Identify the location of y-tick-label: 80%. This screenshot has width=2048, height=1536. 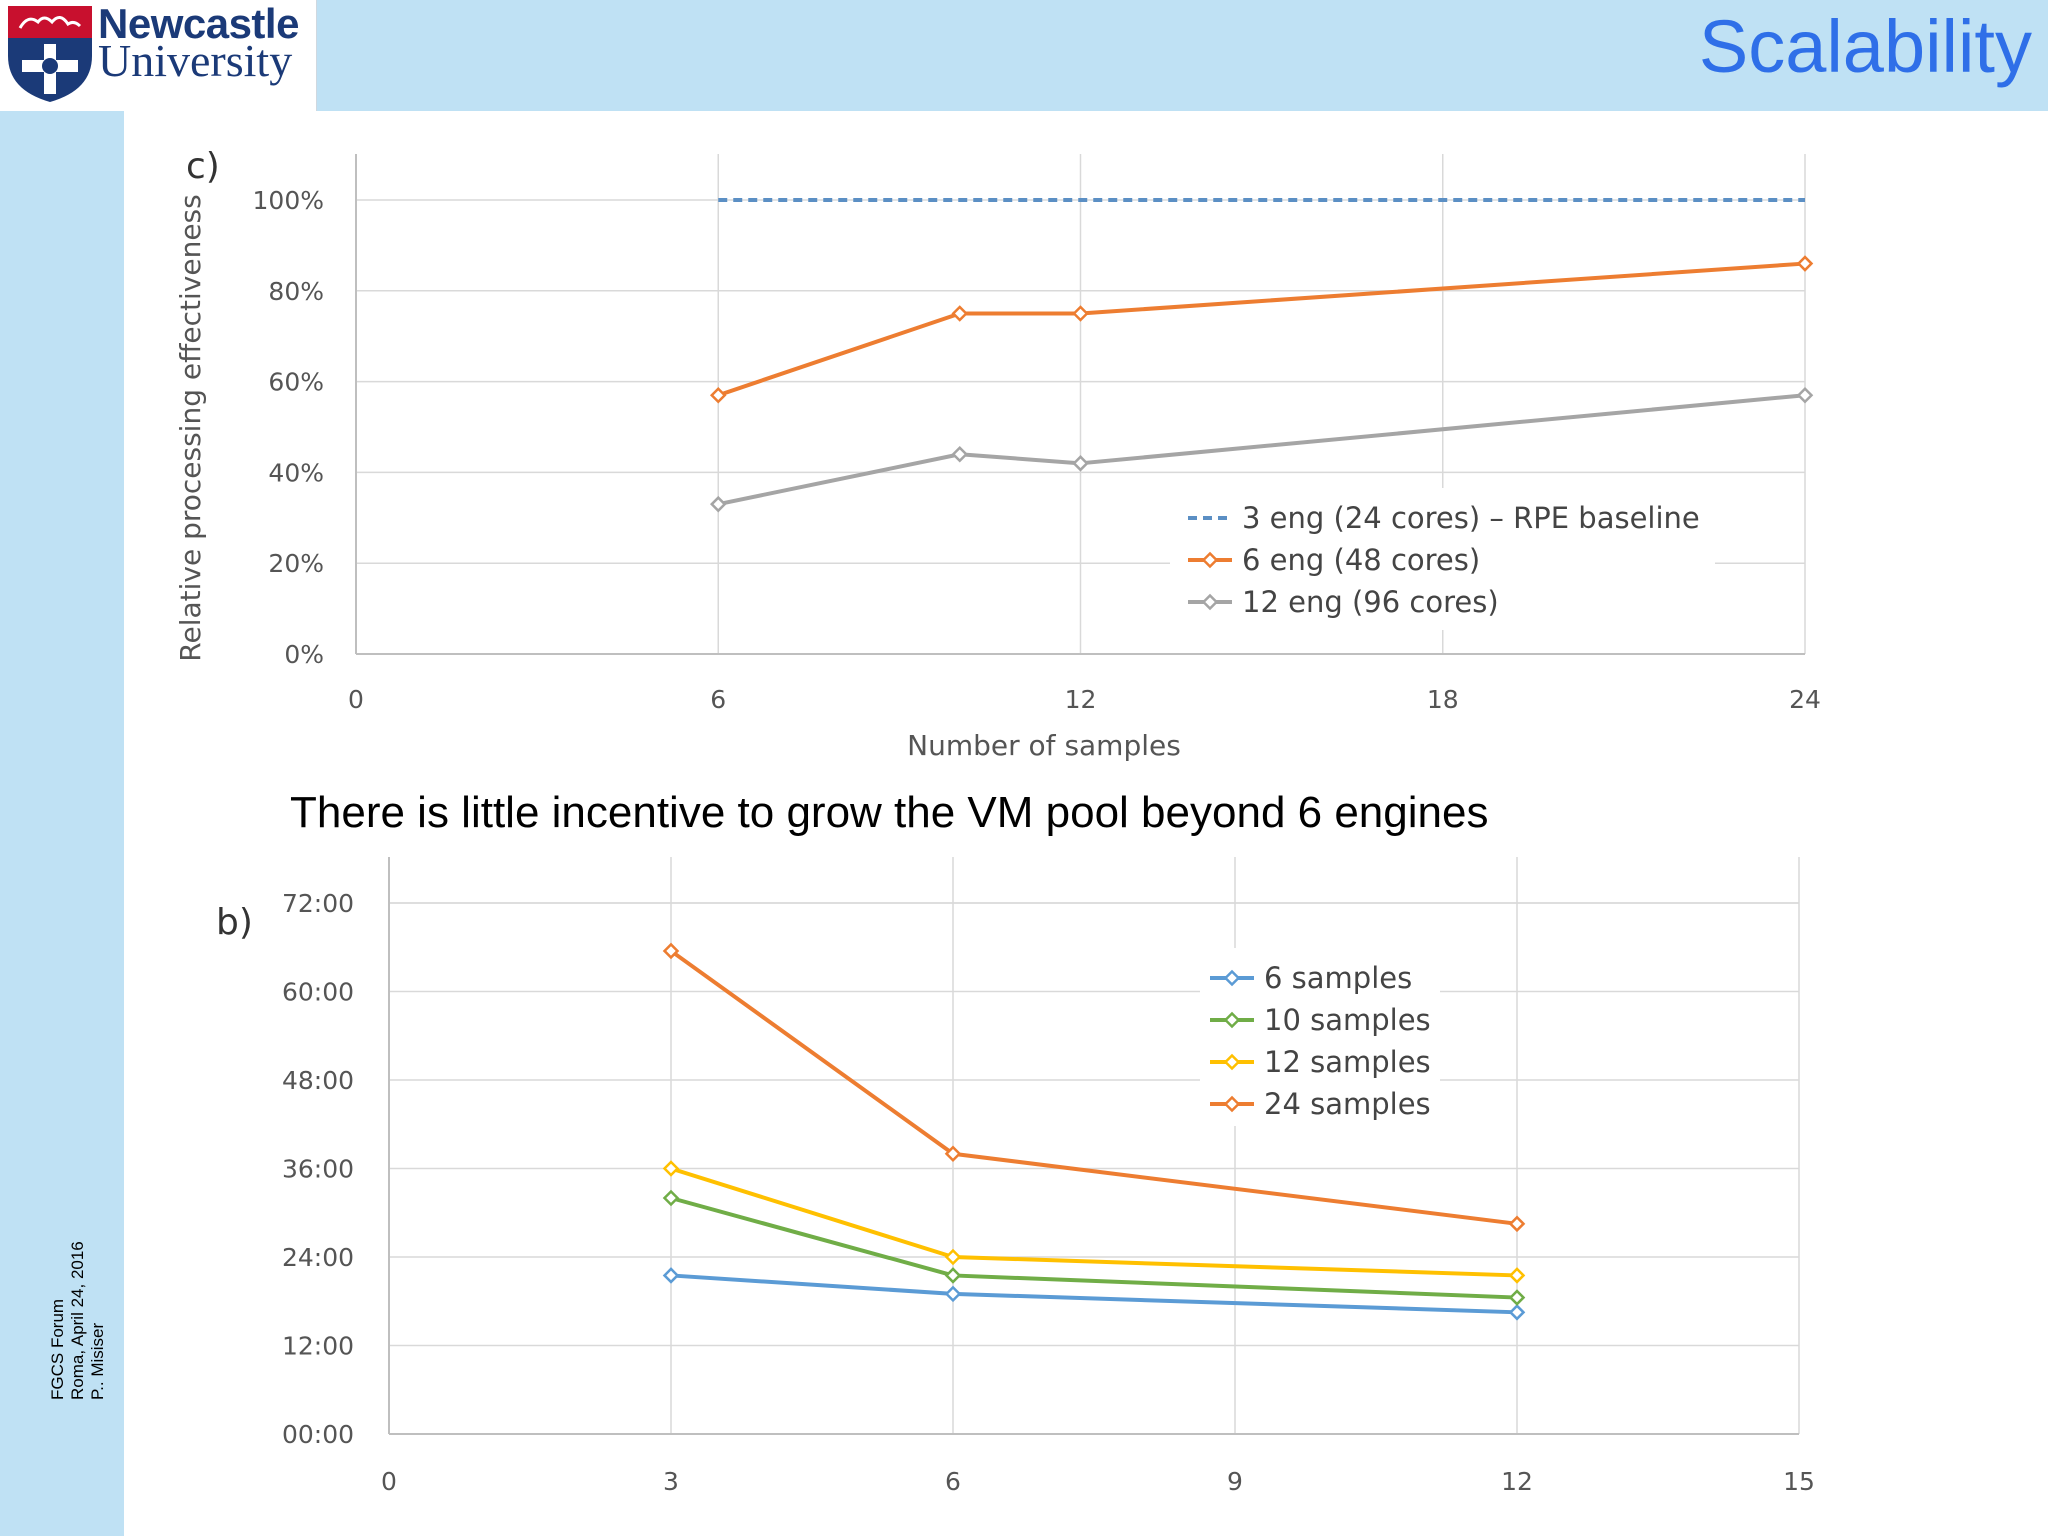
(296, 291).